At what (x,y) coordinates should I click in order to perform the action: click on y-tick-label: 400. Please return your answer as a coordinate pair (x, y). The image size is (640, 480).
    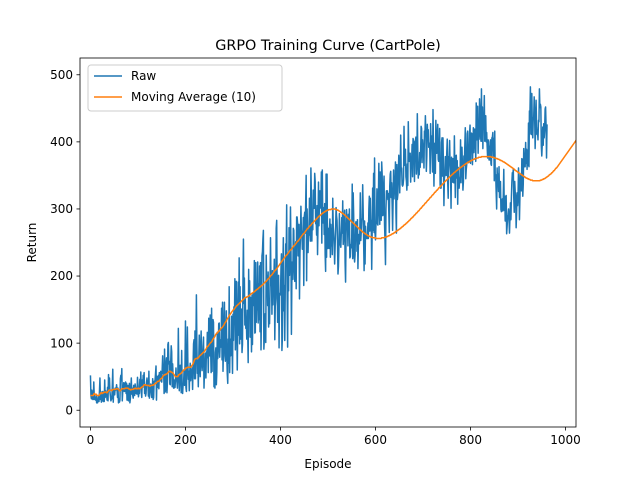
    Looking at the image, I should click on (61, 142).